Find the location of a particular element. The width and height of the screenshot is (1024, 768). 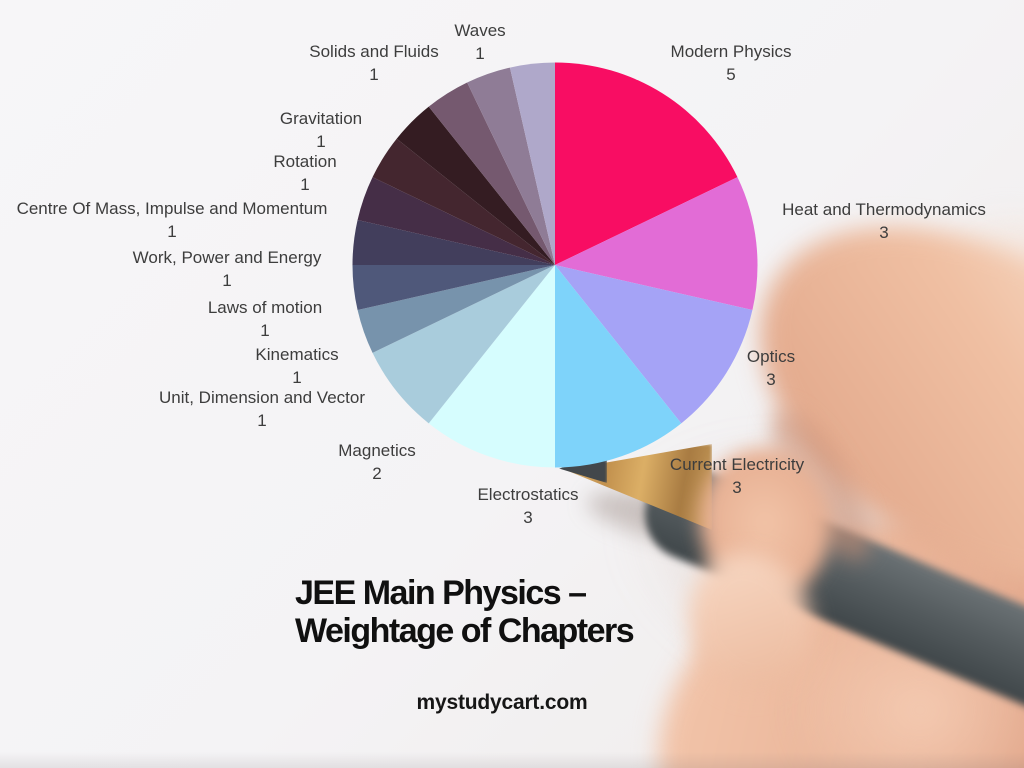

slice-label-name: Modern Physics is located at coordinates (731, 51).